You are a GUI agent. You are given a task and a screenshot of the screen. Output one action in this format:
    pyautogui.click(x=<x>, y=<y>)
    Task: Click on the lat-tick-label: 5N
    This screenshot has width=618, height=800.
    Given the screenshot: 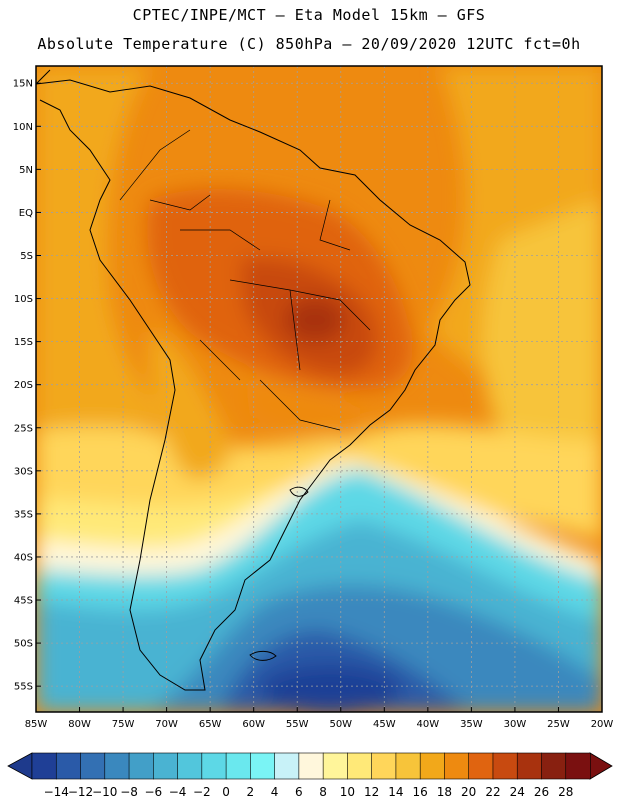 What is the action you would take?
    pyautogui.click(x=26, y=170)
    